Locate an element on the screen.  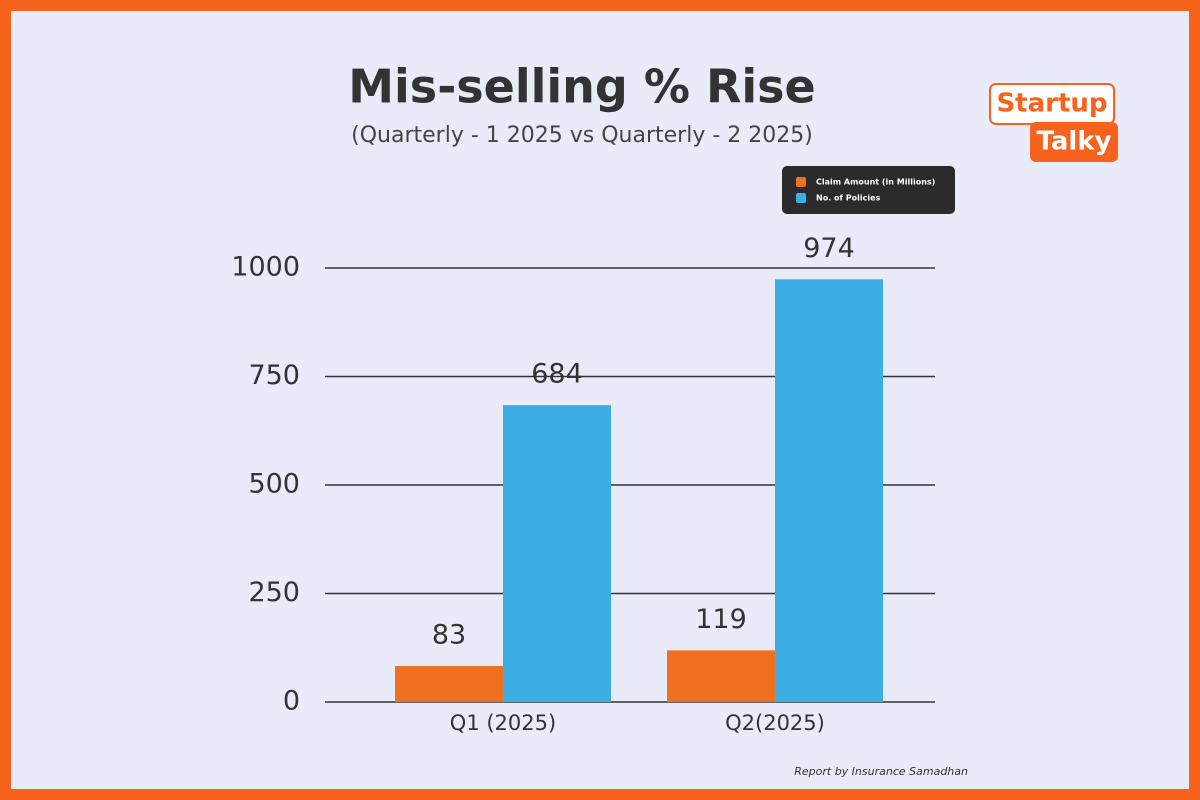
legend-label: No. of Policies is located at coordinates (848, 198).